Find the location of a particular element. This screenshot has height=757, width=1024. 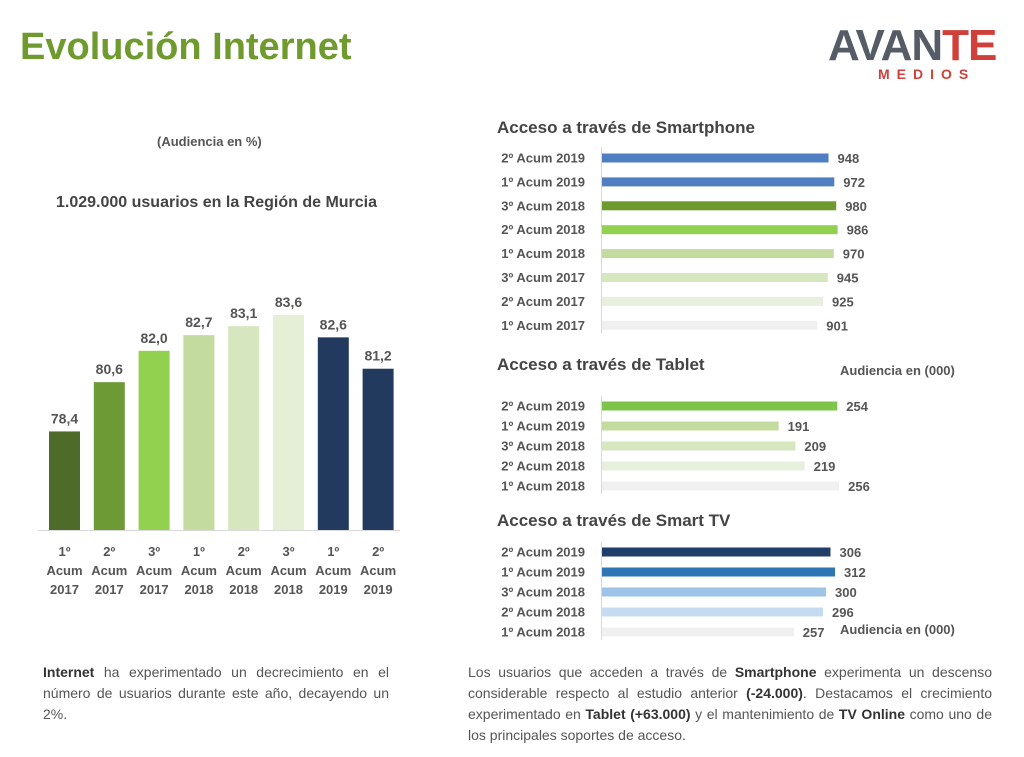

internet-summary-bold: Internet is located at coordinates (69, 672).